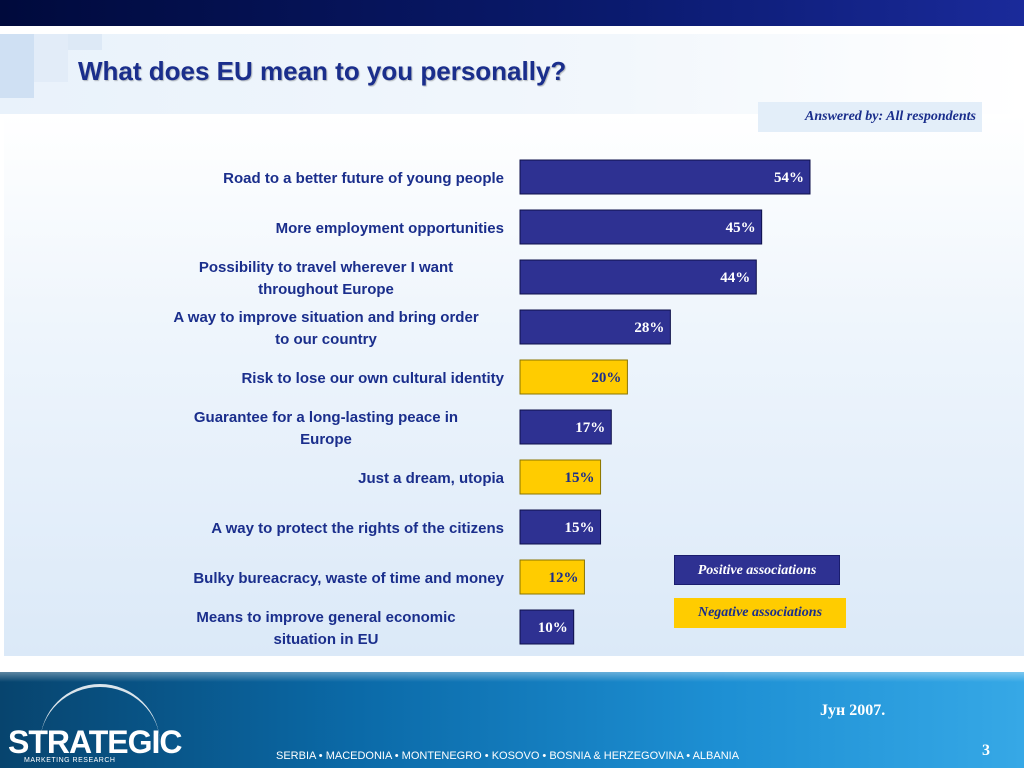  Describe the element at coordinates (553, 628) in the screenshot. I see `value-label-9: 10%` at that location.